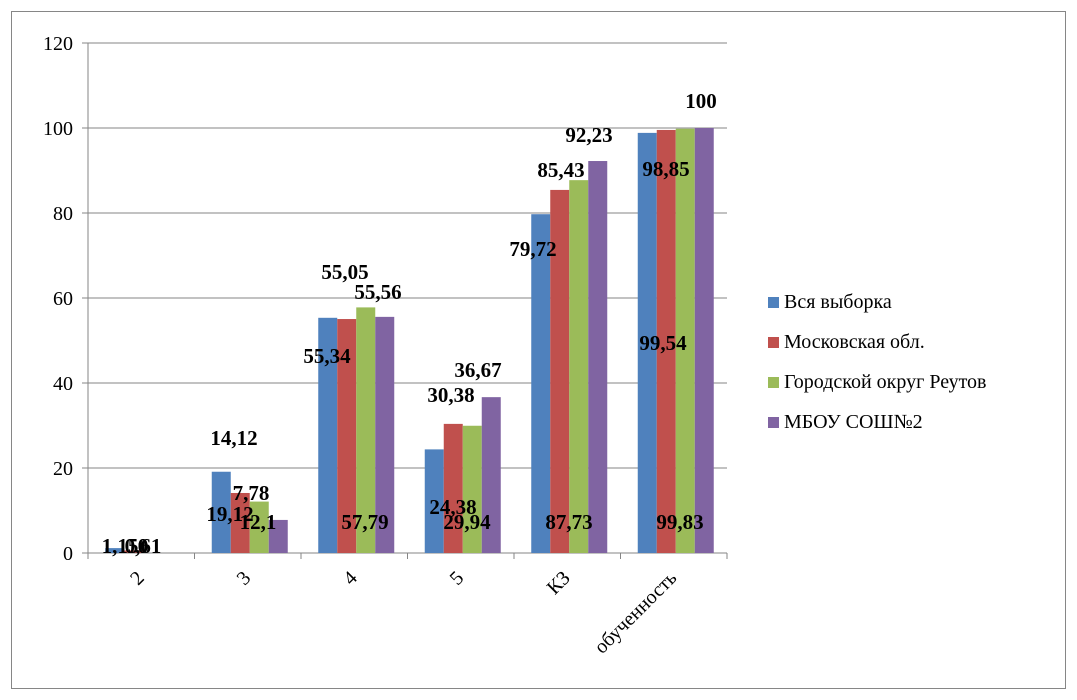 The width and height of the screenshot is (1077, 700). I want to click on x-tick-label: 4, so click(350, 578).